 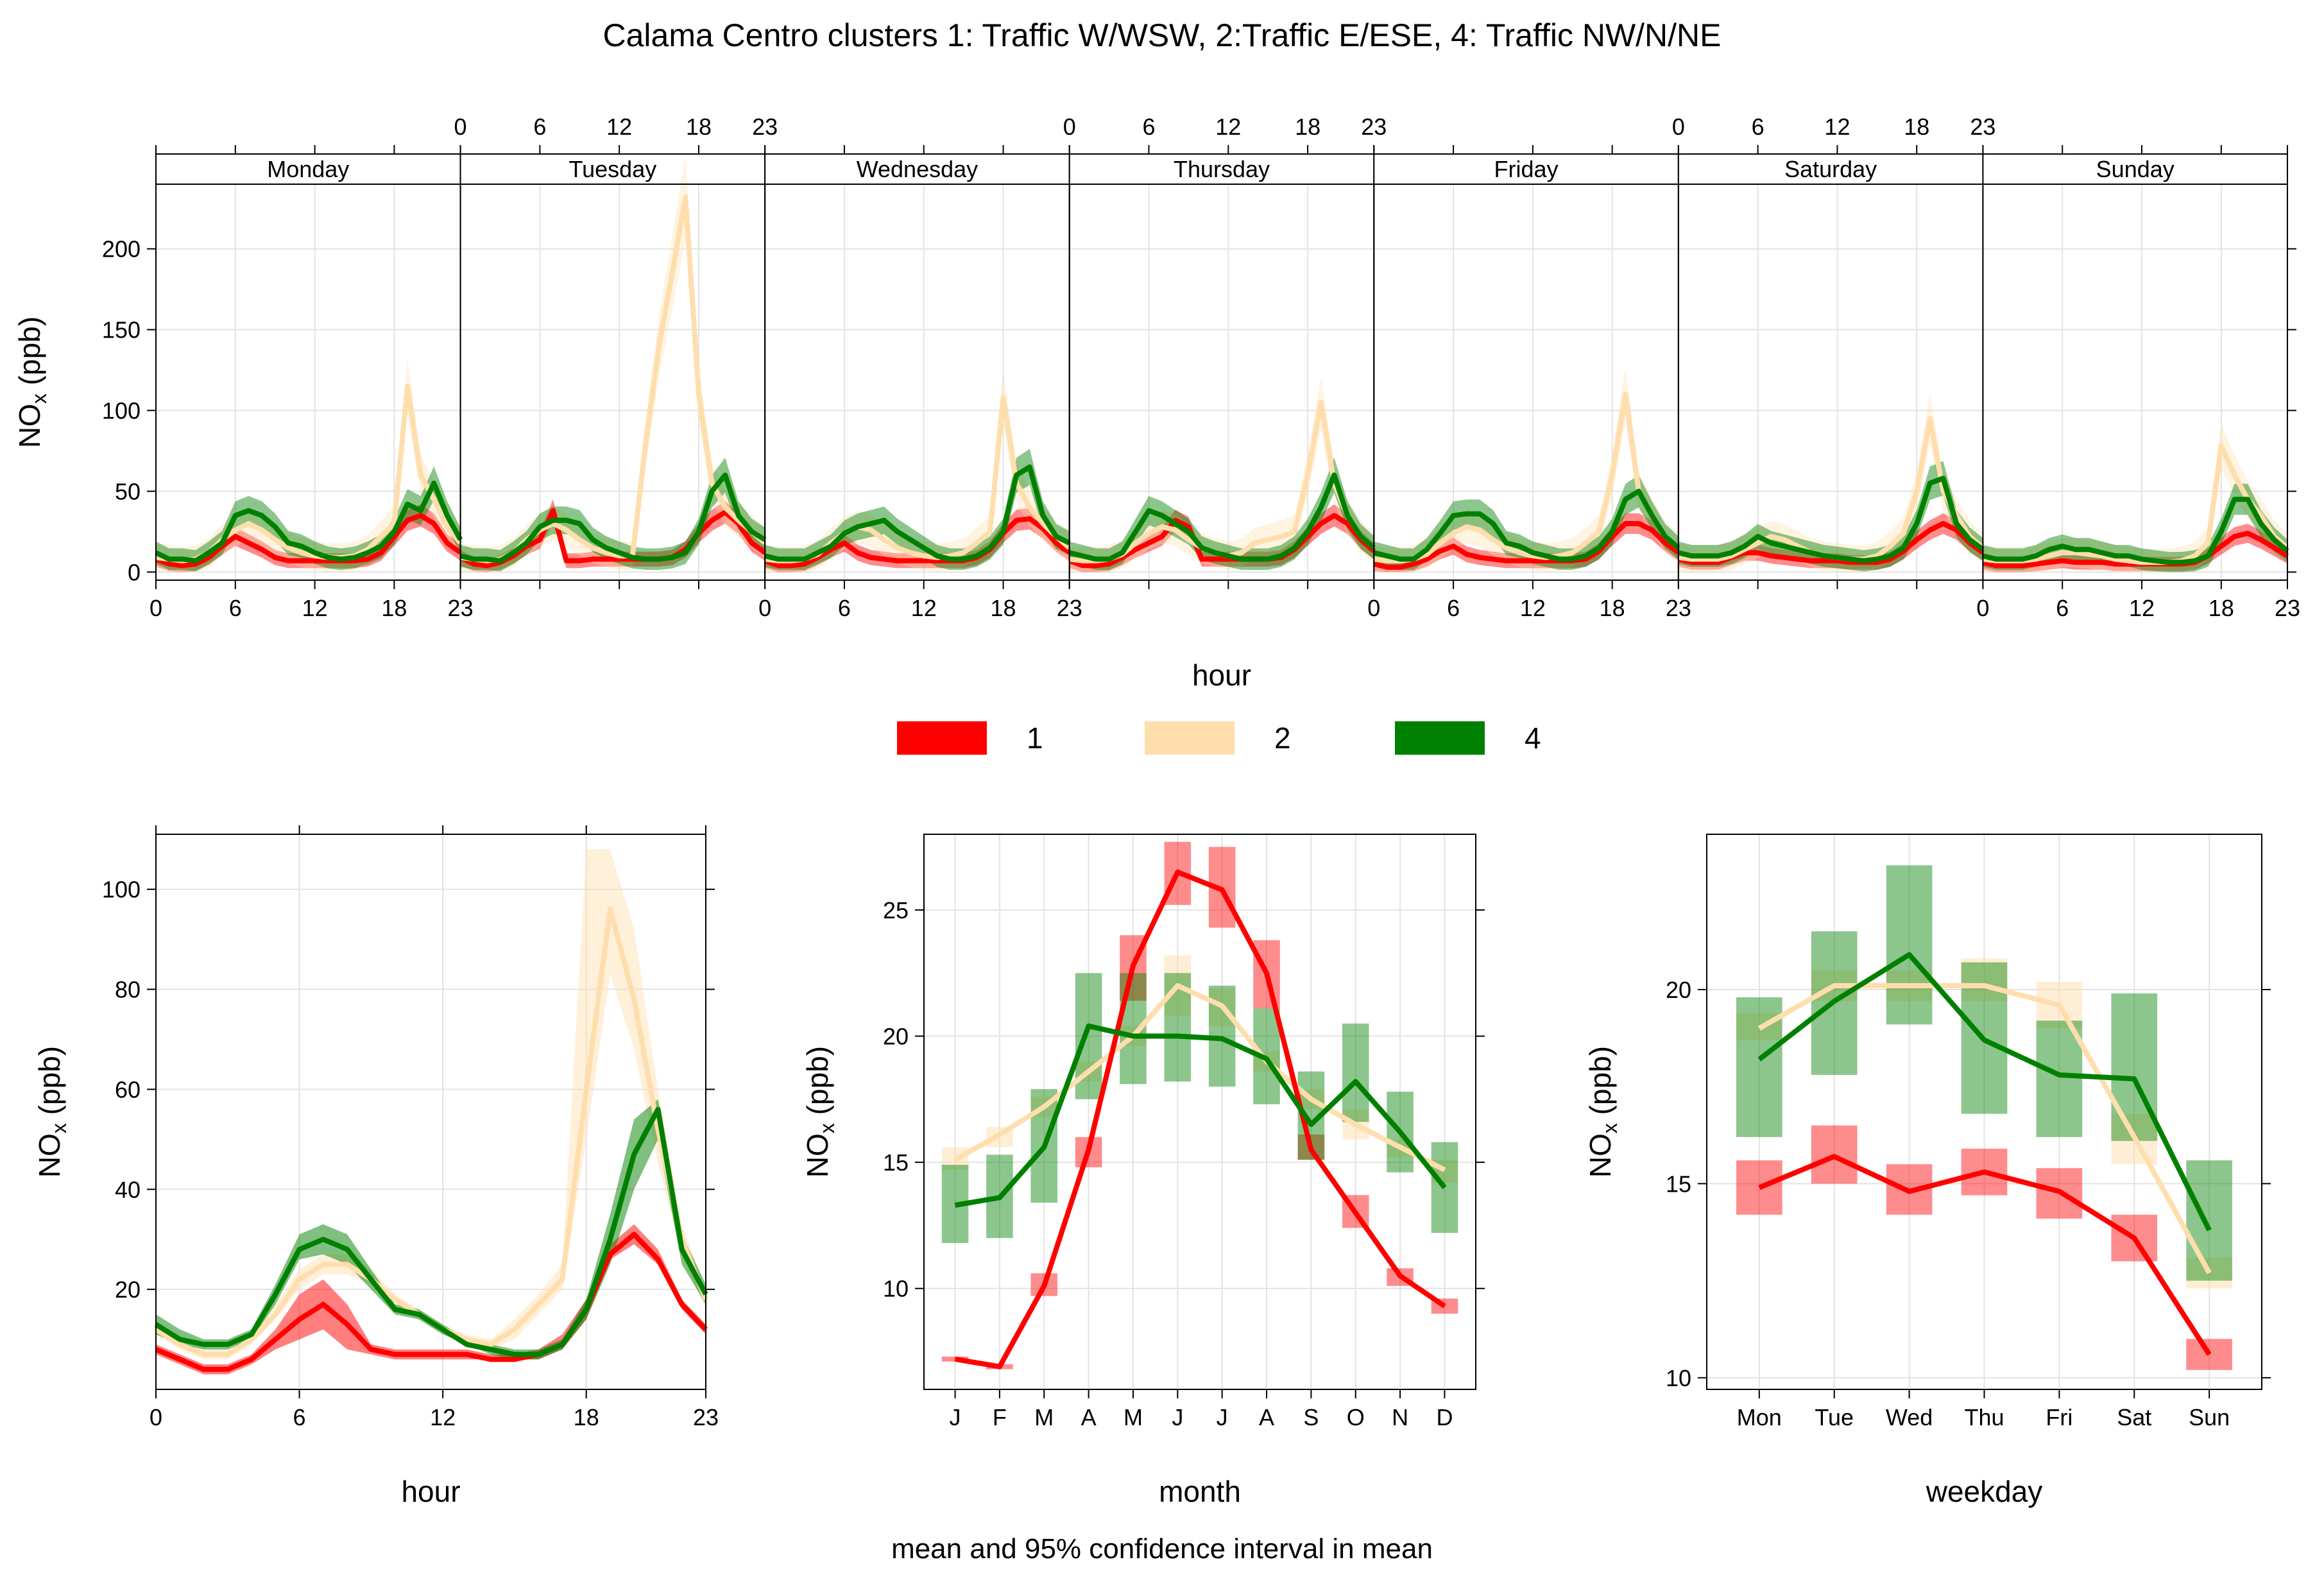 I want to click on line-series-4-friday, so click(x=1526, y=525).